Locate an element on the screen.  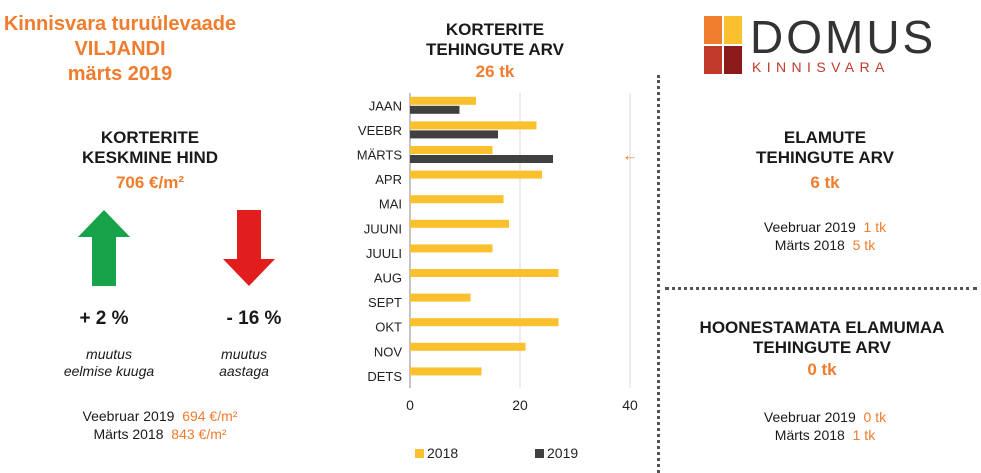
apartment-tx-title-line1: KORTERITE is located at coordinates (495, 29).